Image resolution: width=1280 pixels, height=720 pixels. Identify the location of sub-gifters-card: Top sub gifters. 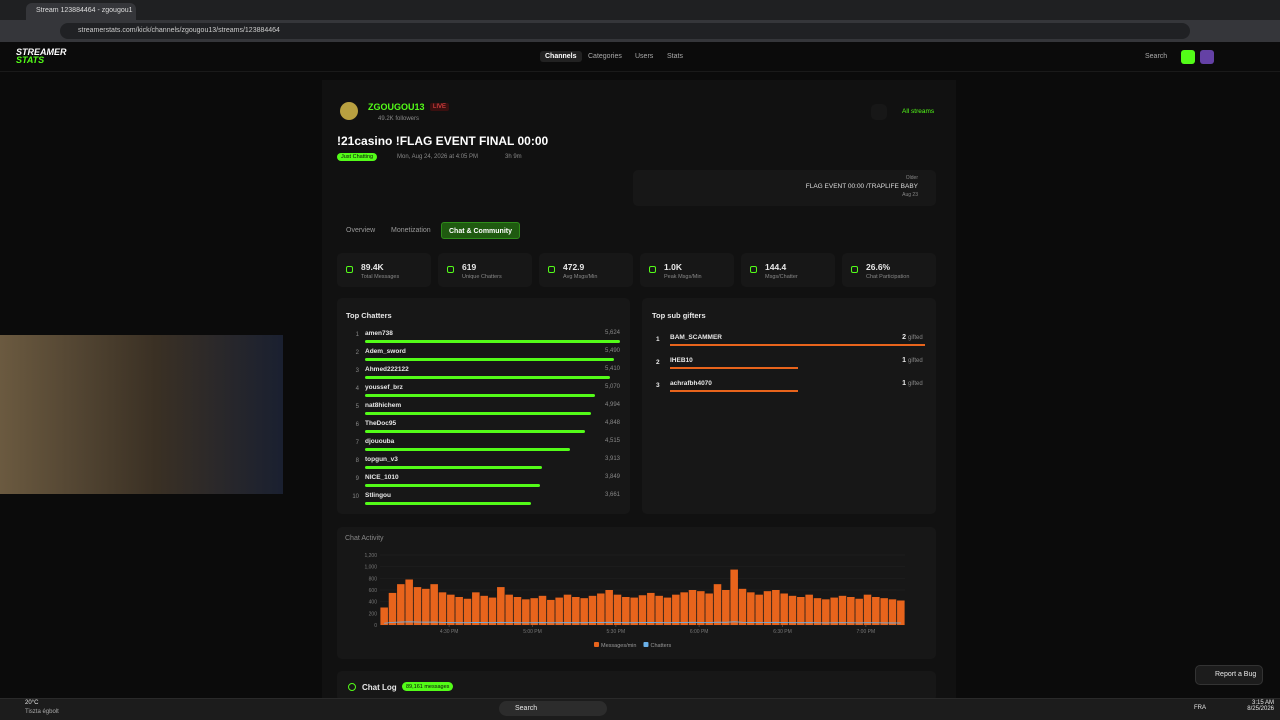
(789, 406).